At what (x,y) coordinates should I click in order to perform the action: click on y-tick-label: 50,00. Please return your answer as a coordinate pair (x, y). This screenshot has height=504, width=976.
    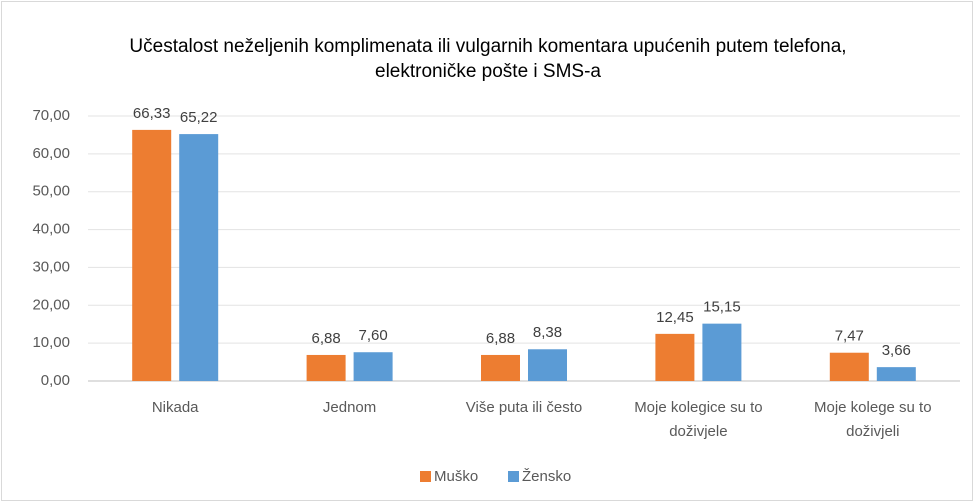
    Looking at the image, I should click on (51, 191).